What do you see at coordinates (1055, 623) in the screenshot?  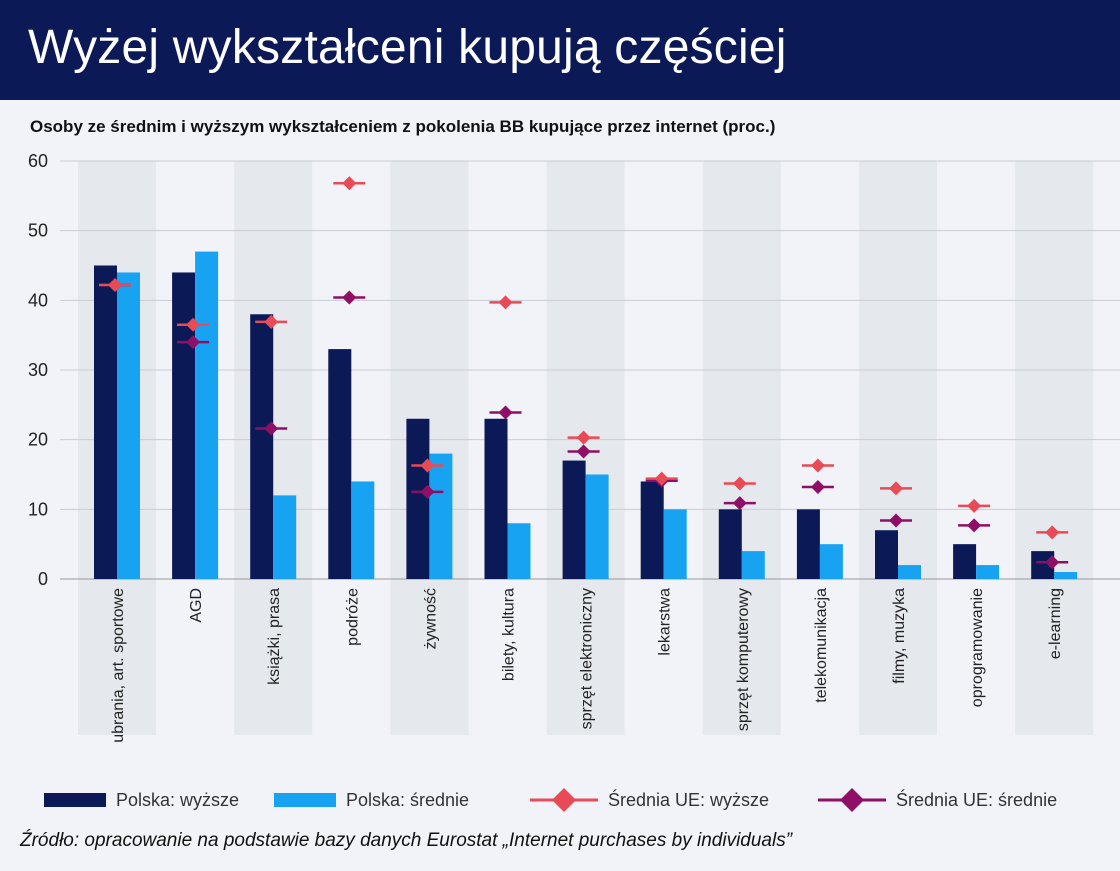 I see `x-tick-label: e-learning` at bounding box center [1055, 623].